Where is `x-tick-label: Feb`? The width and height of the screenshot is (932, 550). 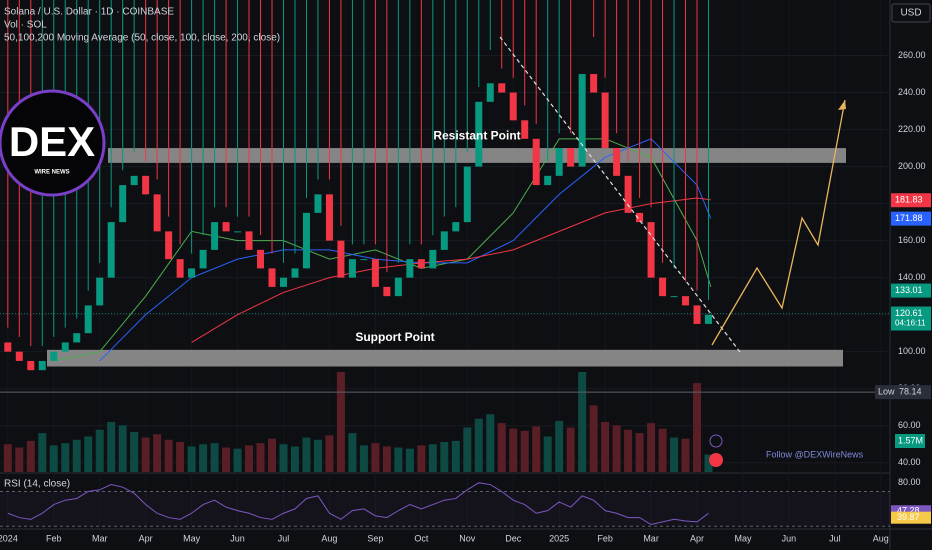 x-tick-label: Feb is located at coordinates (54, 538).